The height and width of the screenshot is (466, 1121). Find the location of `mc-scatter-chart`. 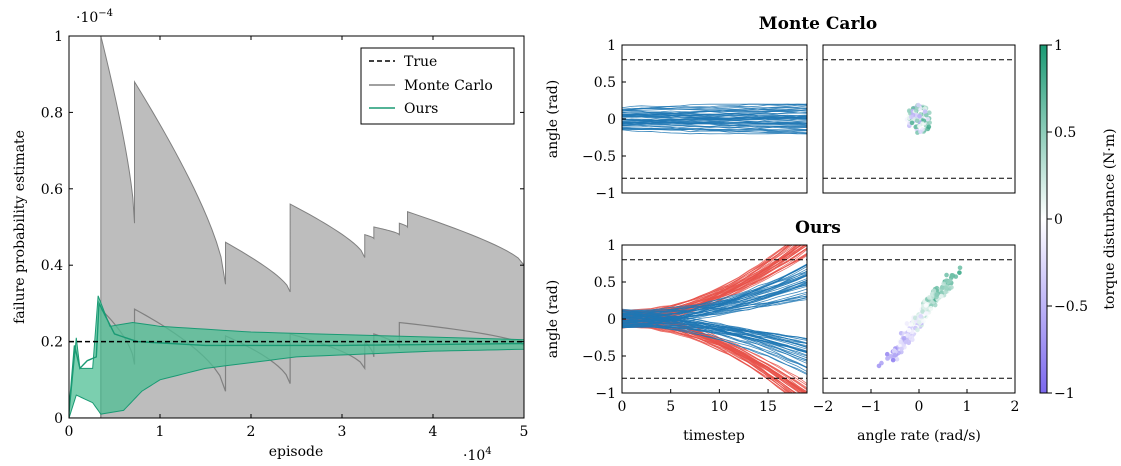

mc-scatter-chart is located at coordinates (919, 119).